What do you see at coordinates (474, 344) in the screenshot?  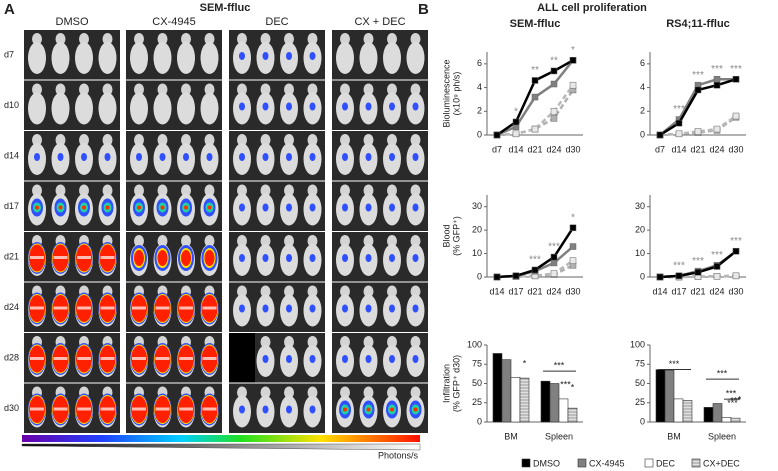 I see `y-tick-label: 100` at bounding box center [474, 344].